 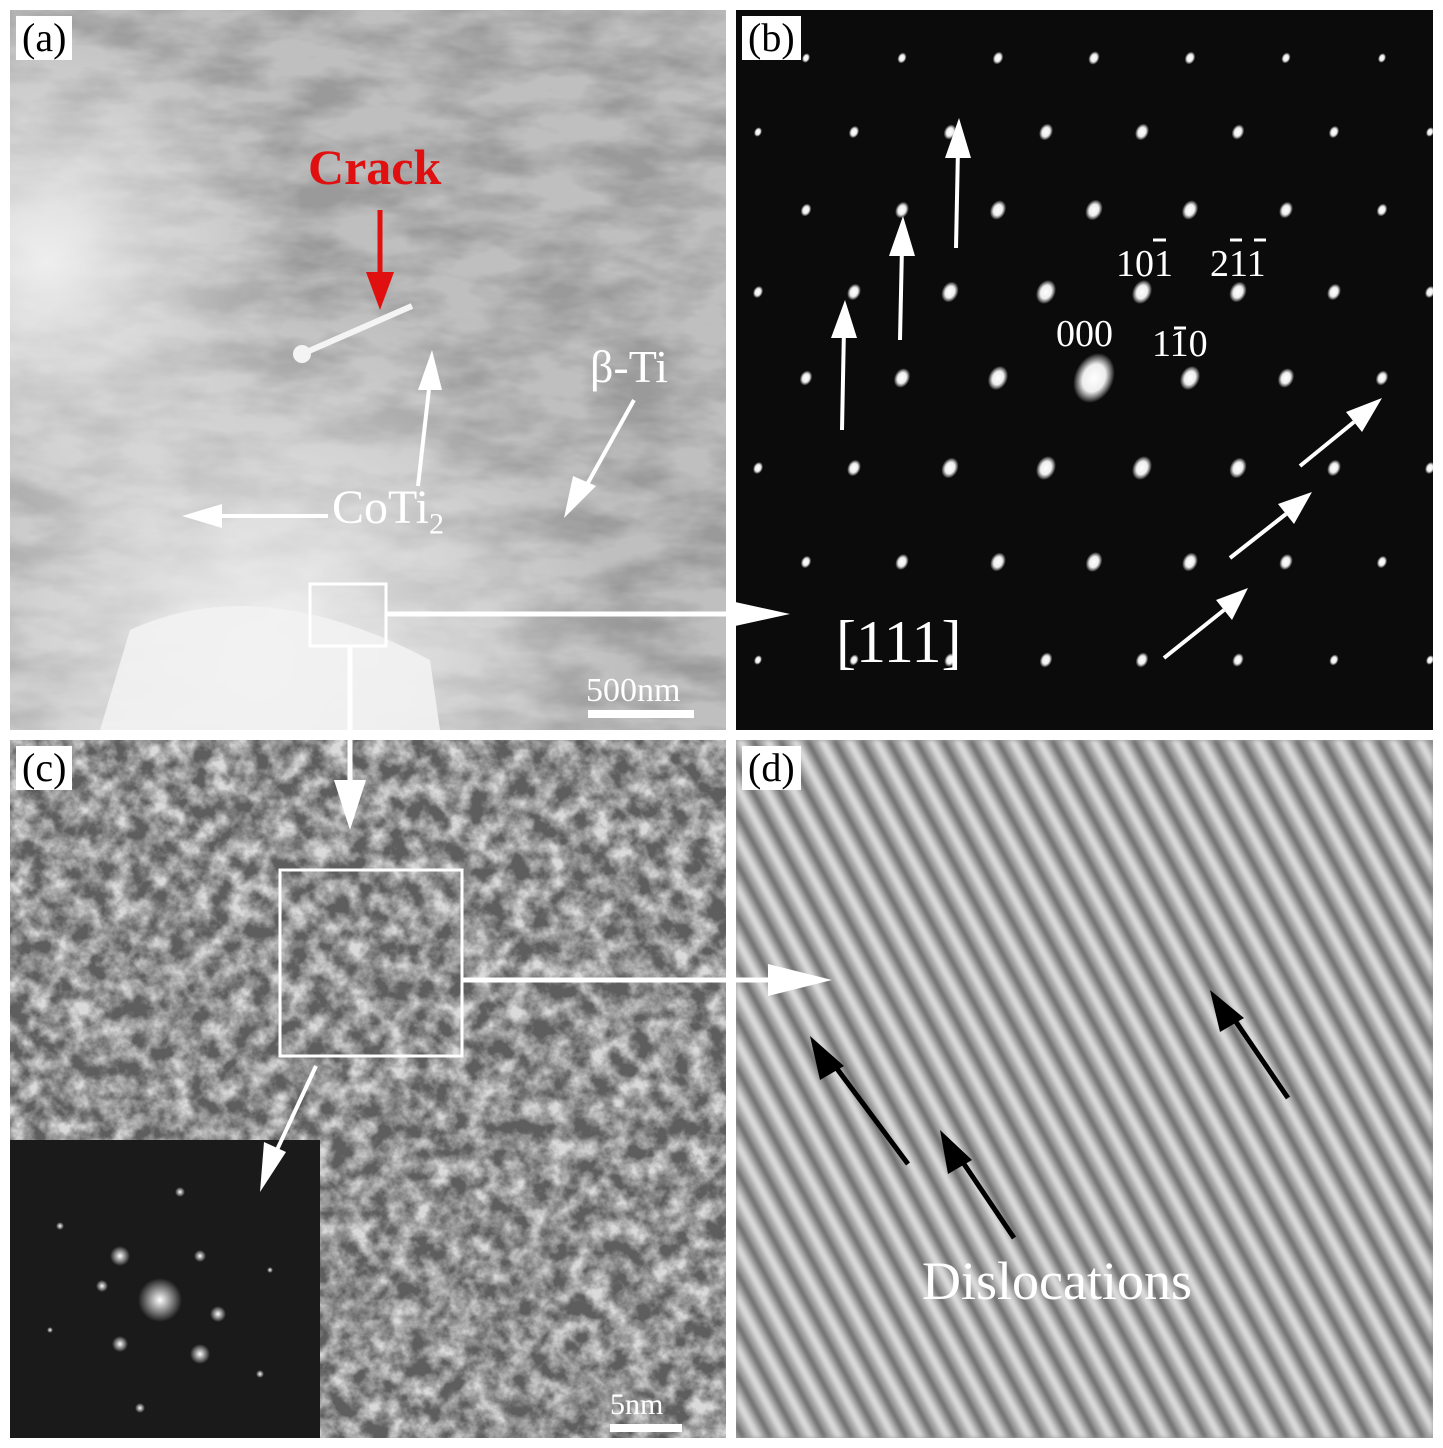 What do you see at coordinates (436, 524) in the screenshot?
I see `coti2-subscript: 2` at bounding box center [436, 524].